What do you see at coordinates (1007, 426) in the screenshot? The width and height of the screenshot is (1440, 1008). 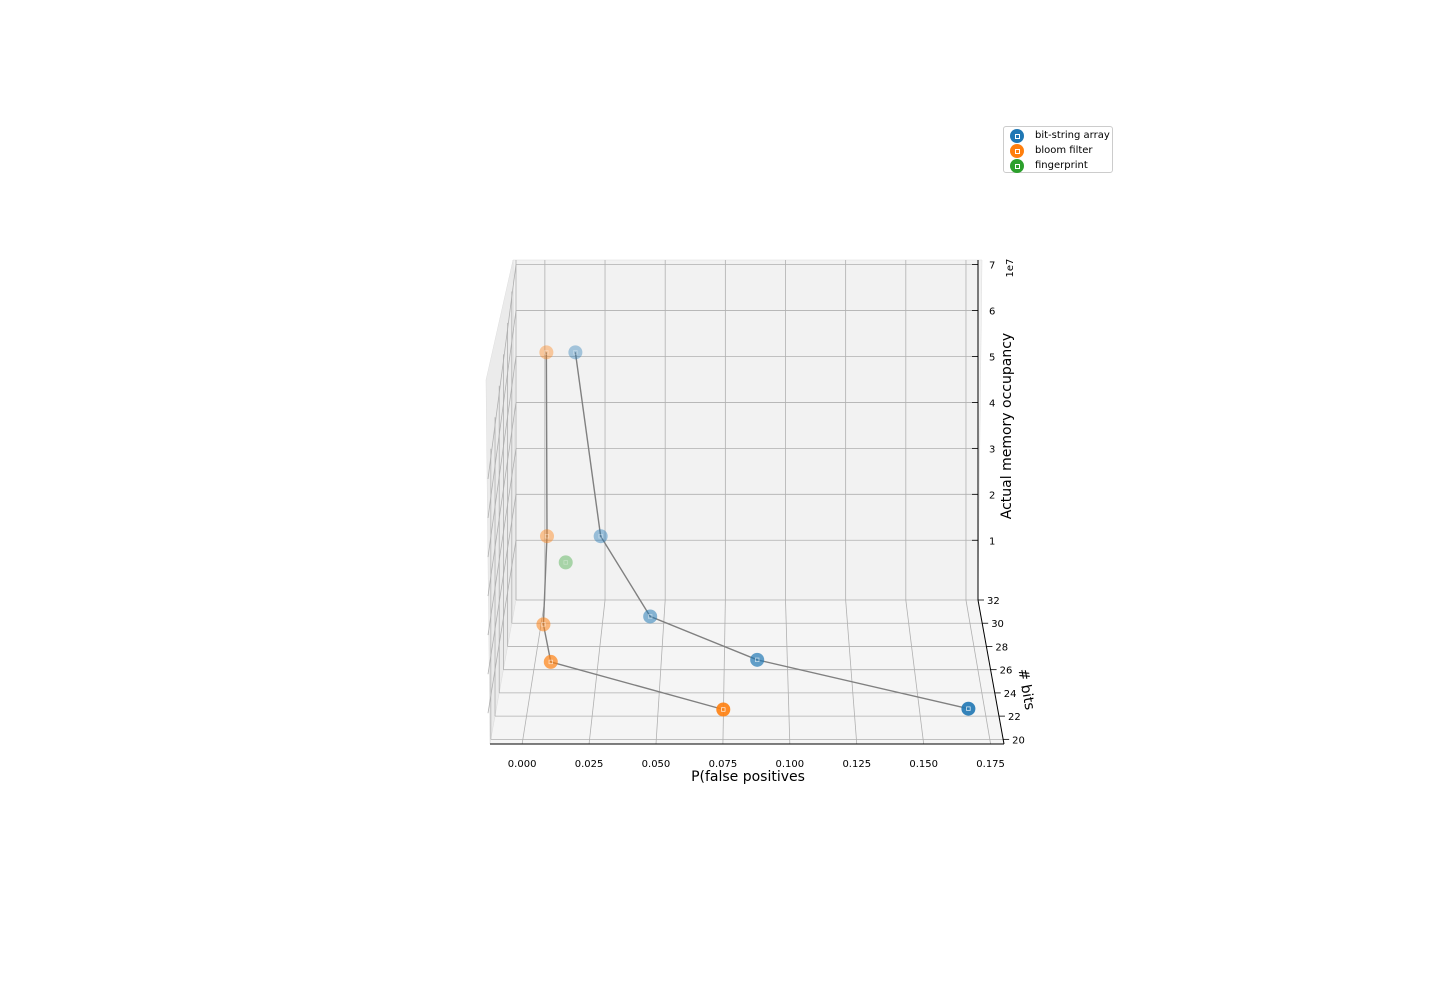 I see `z-axis-label: Actual memory occupancy` at bounding box center [1007, 426].